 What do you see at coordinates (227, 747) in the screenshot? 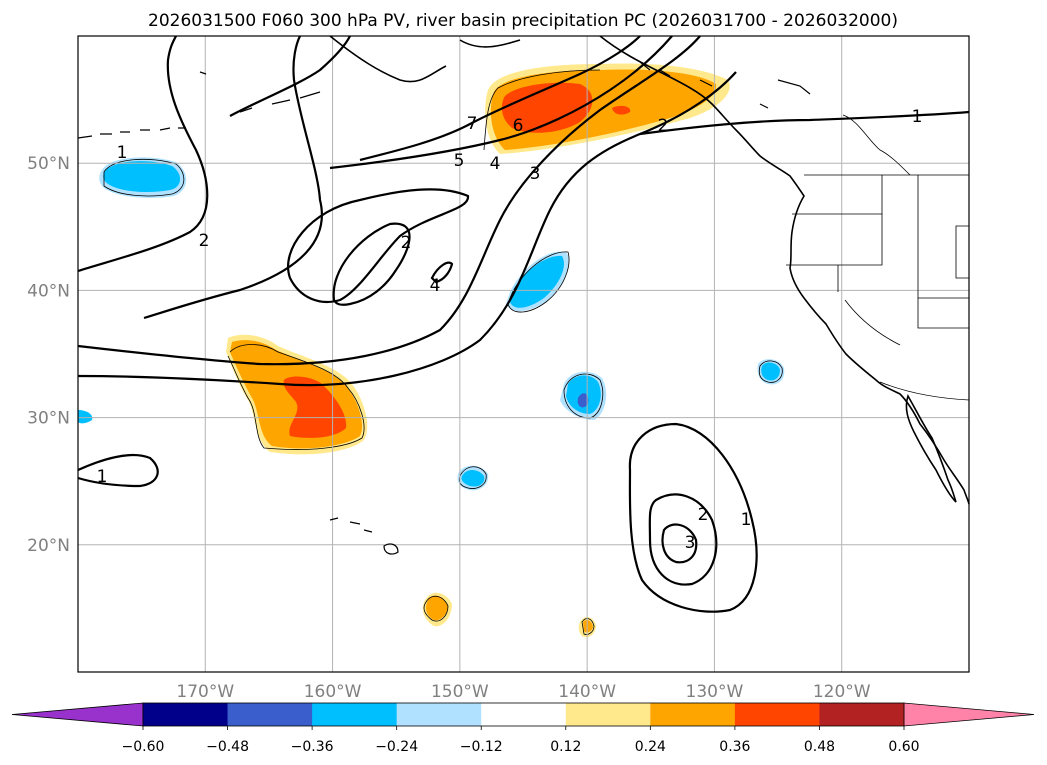
I see `colorbar-tick-label: −0.48` at bounding box center [227, 747].